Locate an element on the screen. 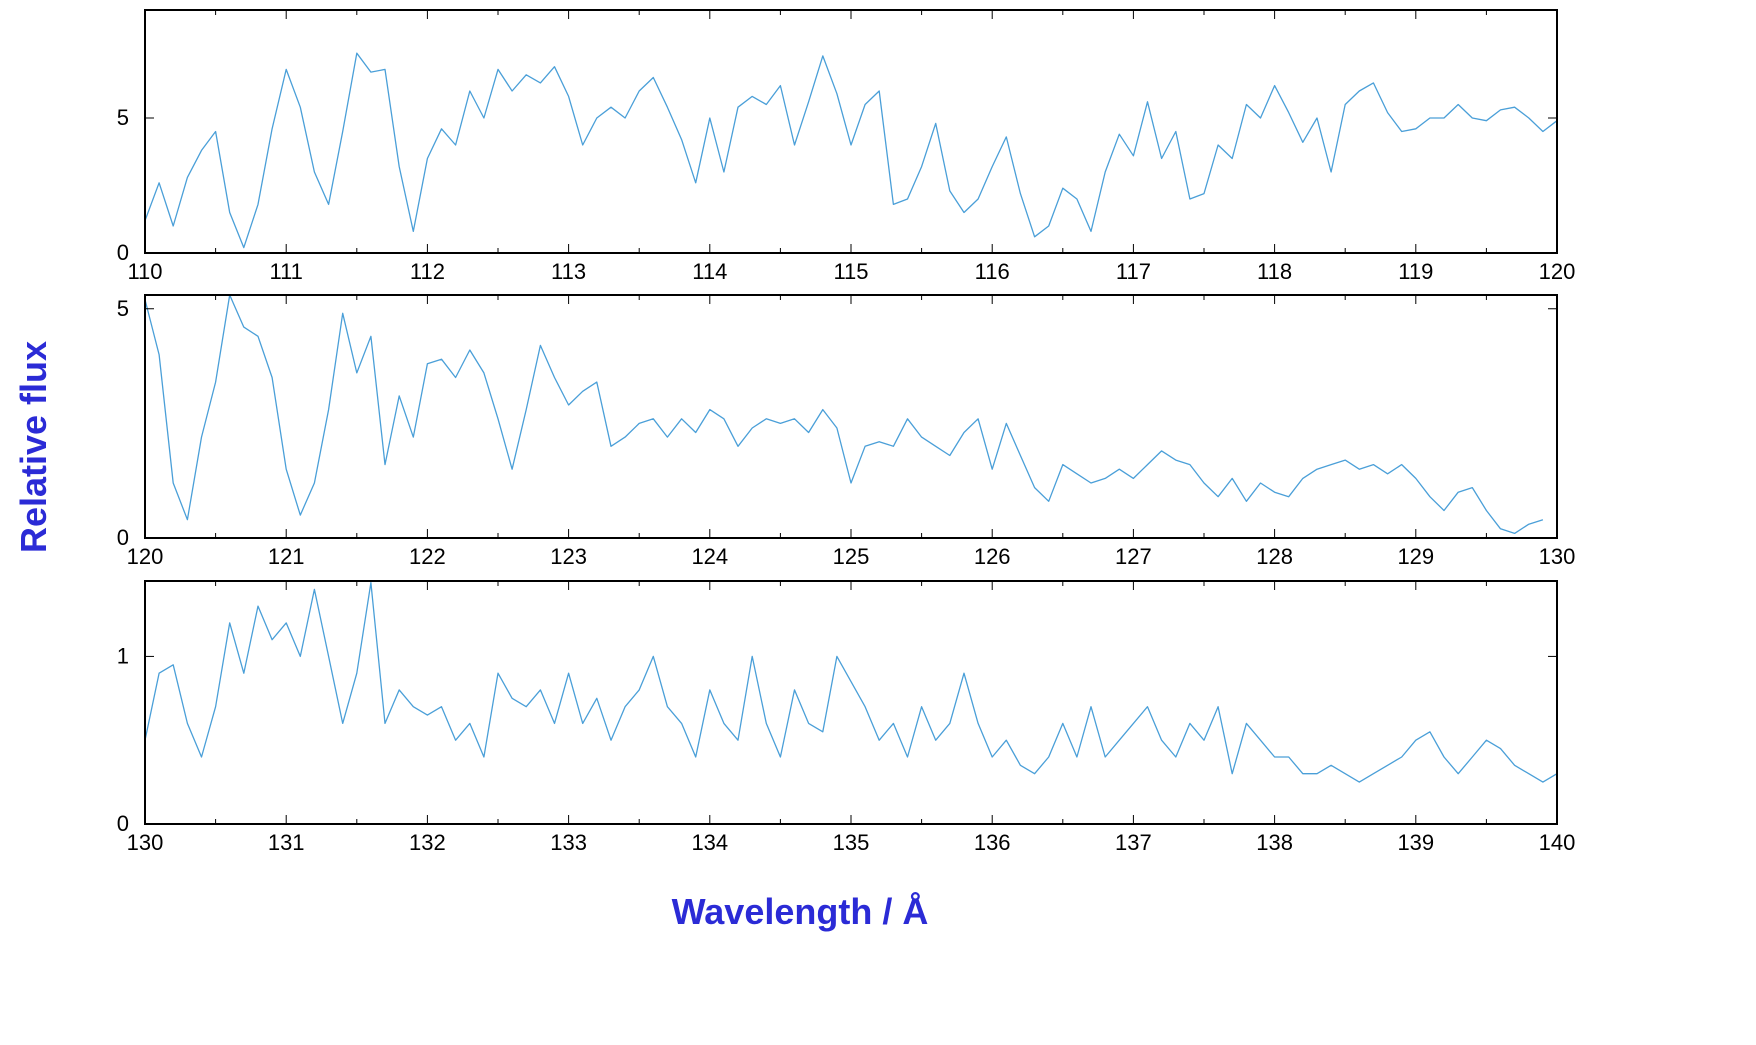 Image resolution: width=1756 pixels, height=1045 pixels. x-tick-label: 121 is located at coordinates (286, 556).